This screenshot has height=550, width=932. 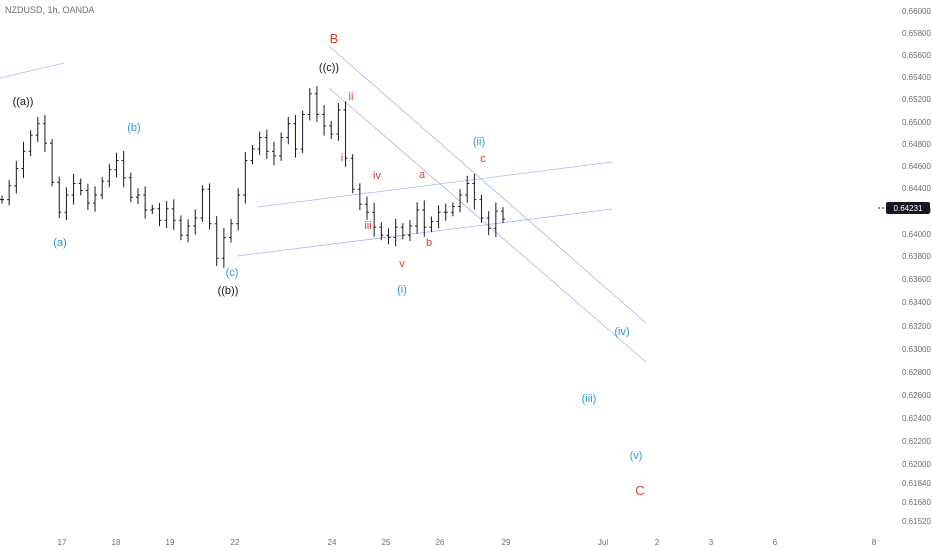 What do you see at coordinates (589, 399) in the screenshot?
I see `wave-label-blue: (iii)` at bounding box center [589, 399].